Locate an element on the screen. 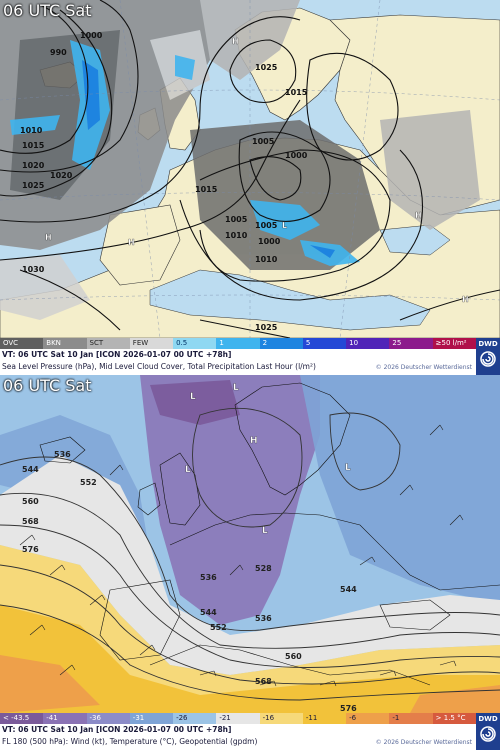 The image size is (500, 750). dwd-logo-text: DWD is located at coordinates (488, 719).